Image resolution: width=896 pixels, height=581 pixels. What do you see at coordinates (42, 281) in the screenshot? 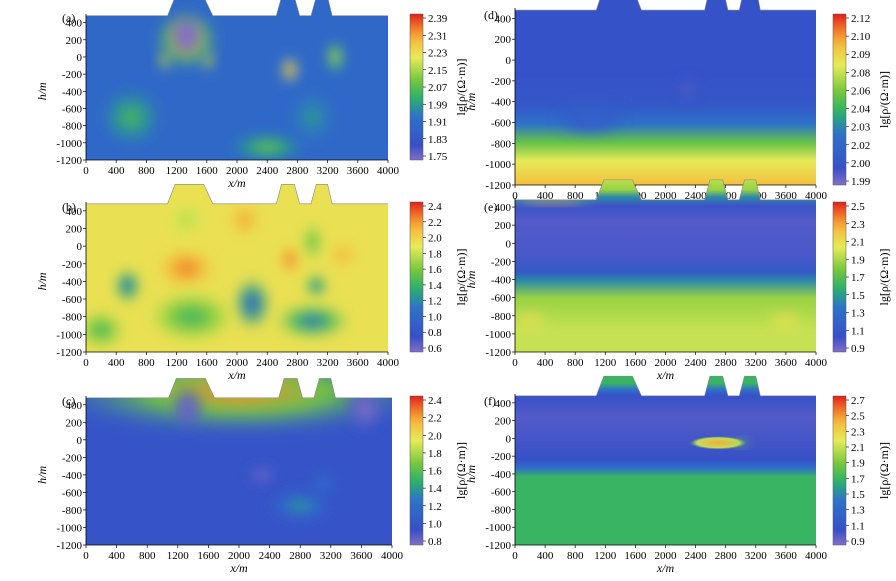
I see `y-axis-label: h/m` at bounding box center [42, 281].